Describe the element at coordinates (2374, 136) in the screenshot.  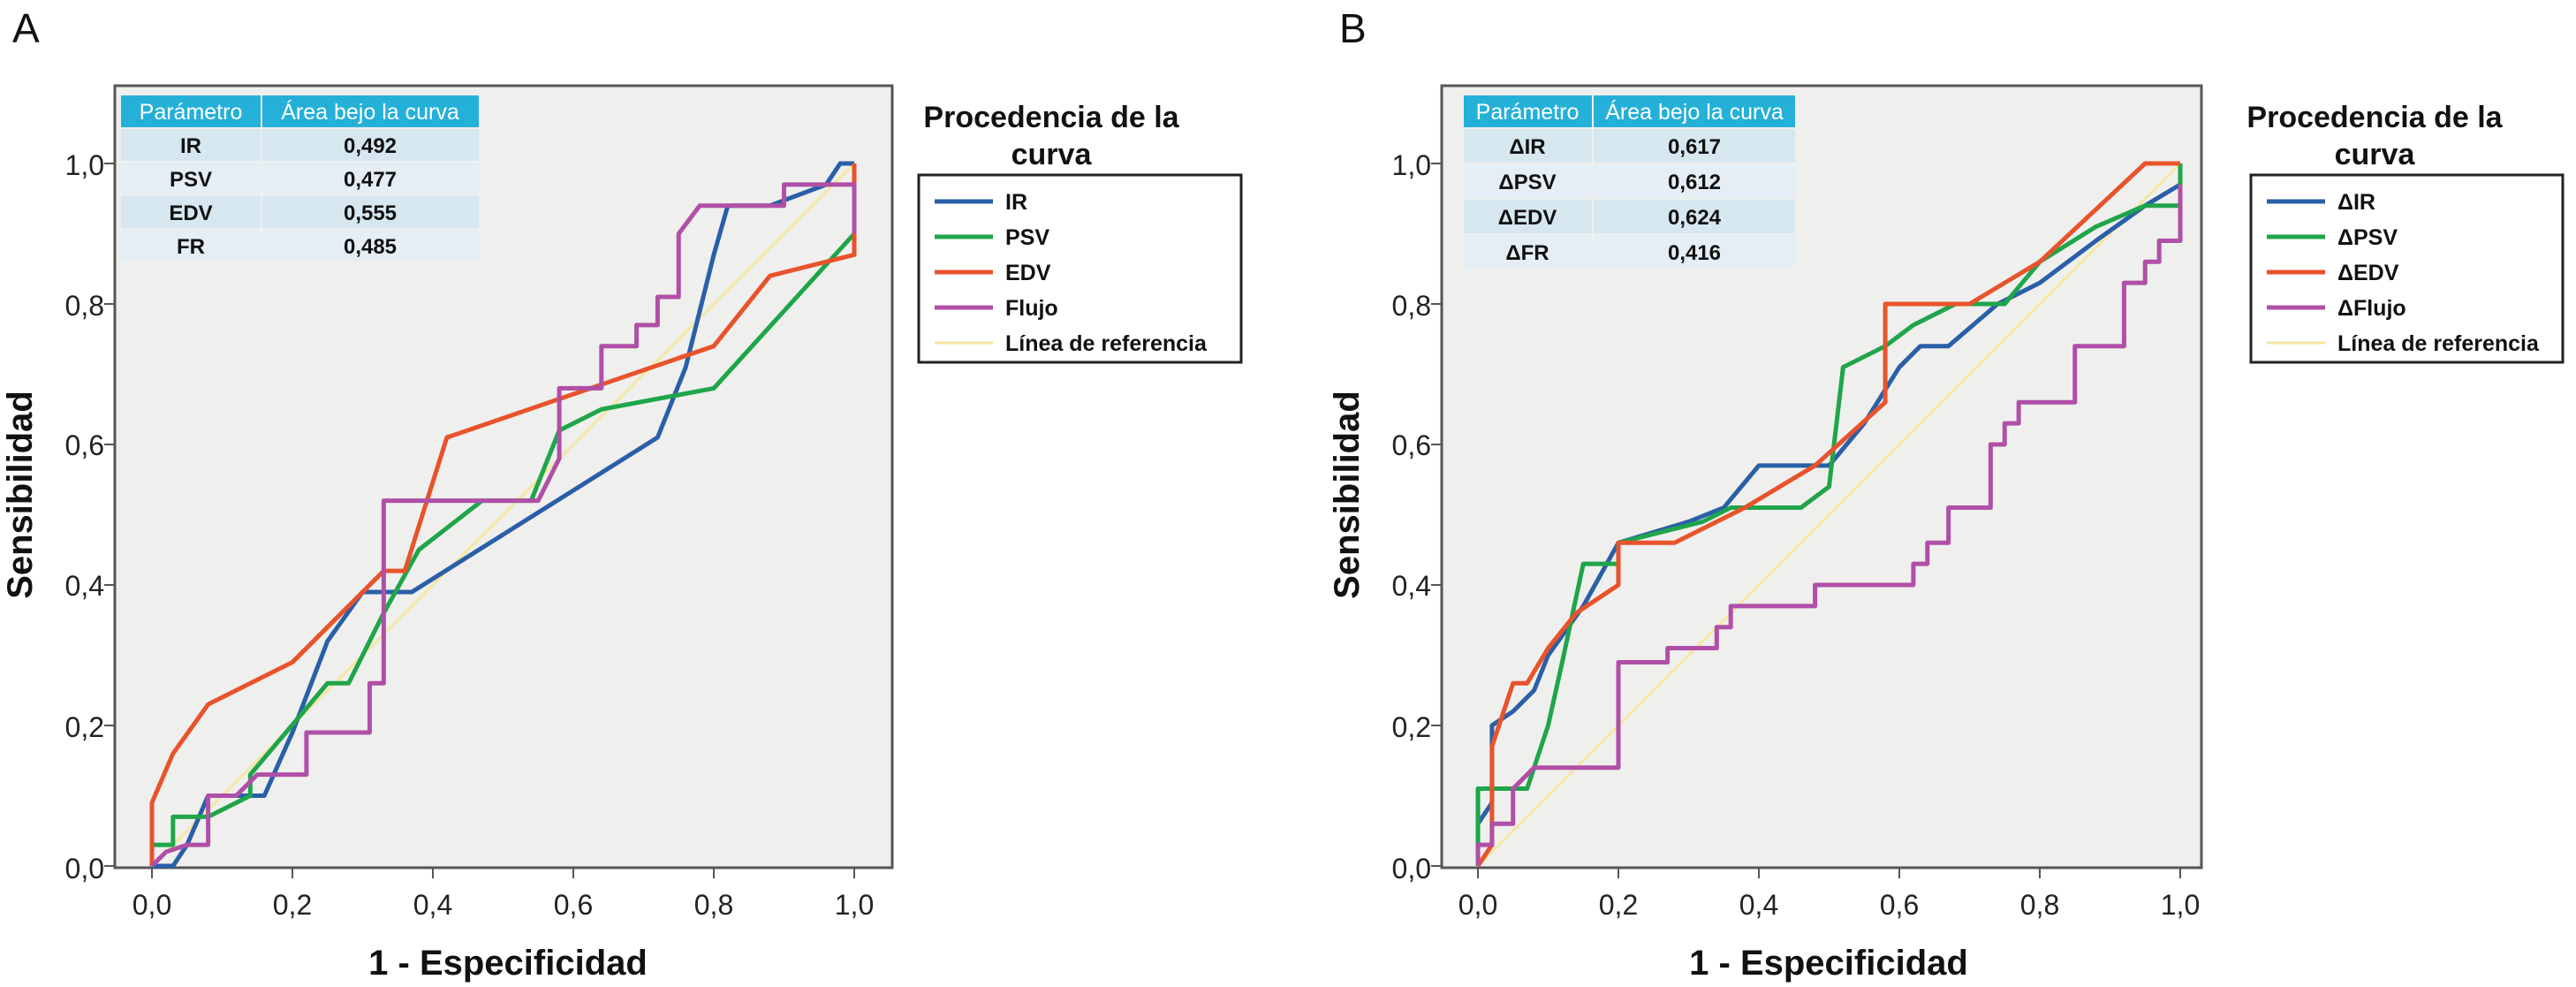
I see `legend-title-b: Procedencia de la curva` at that location.